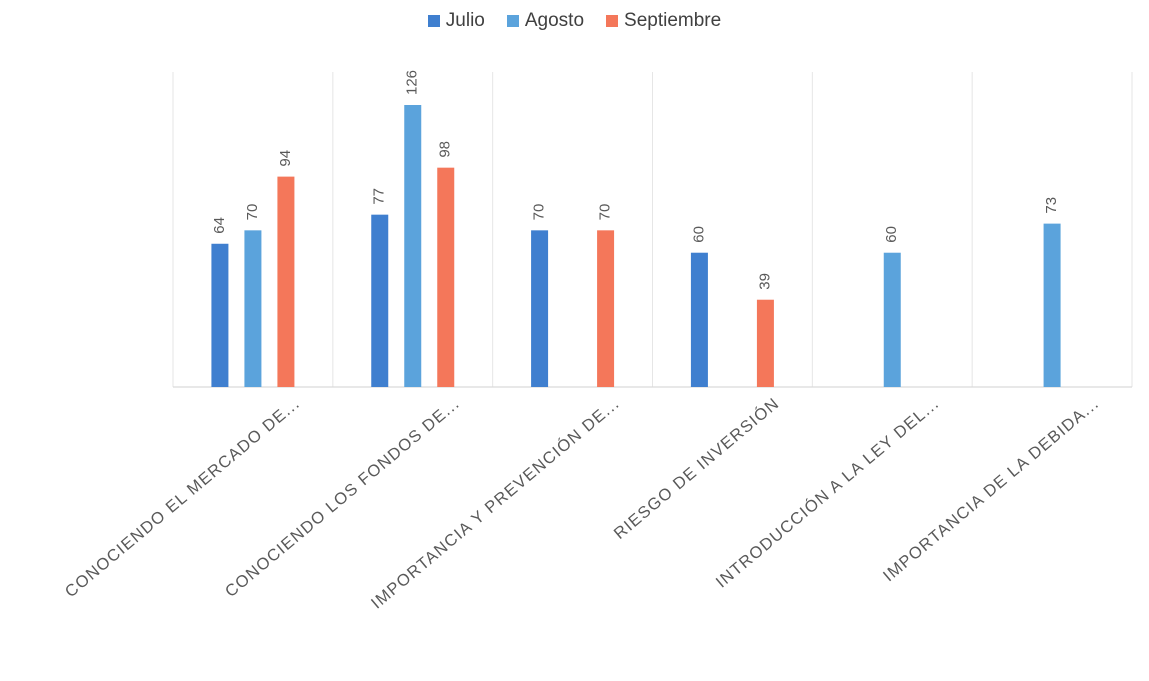 Image resolution: width=1149 pixels, height=681 pixels. I want to click on legend-label-septiembre: Septiembre, so click(673, 20).